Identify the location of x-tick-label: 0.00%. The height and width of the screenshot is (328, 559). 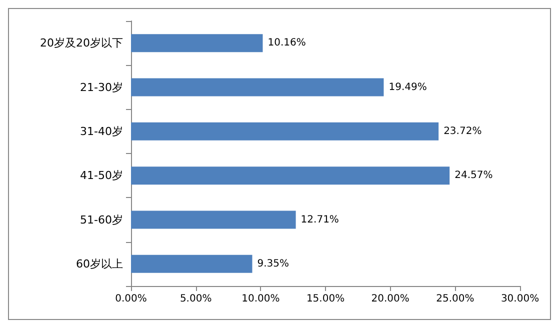
(131, 299).